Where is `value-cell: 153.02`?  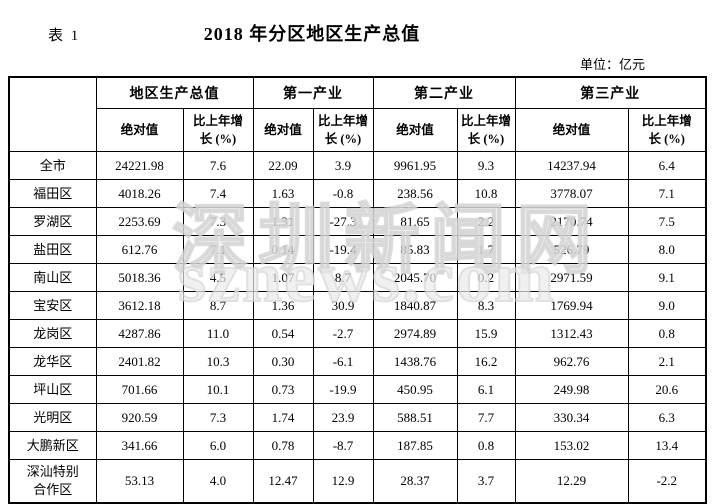
value-cell: 153.02 is located at coordinates (571, 445).